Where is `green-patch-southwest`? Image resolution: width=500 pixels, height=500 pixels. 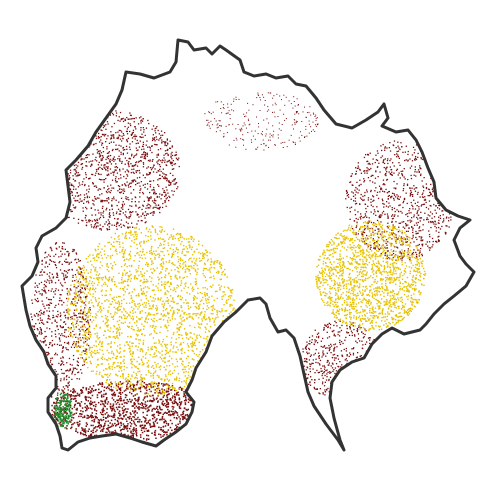
green-patch-southwest is located at coordinates (62, 410).